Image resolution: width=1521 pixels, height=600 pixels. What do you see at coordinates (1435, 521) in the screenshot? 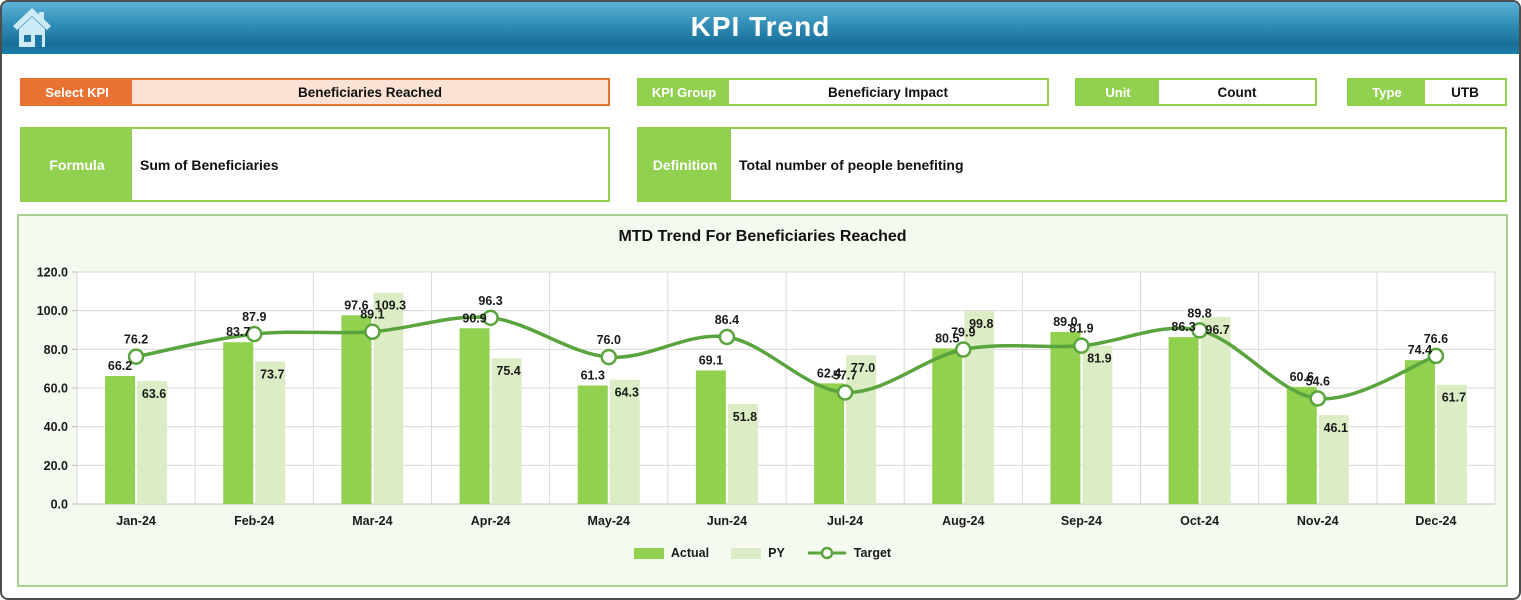
I see `x-axis-label: Dec-24` at bounding box center [1435, 521].